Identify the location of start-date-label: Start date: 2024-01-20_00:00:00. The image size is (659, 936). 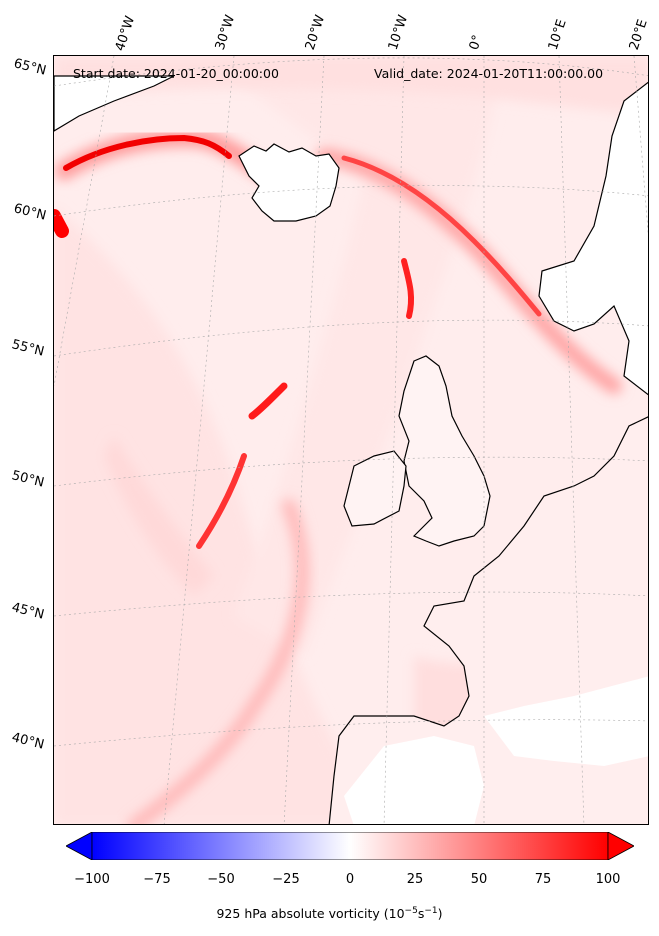
(176, 73).